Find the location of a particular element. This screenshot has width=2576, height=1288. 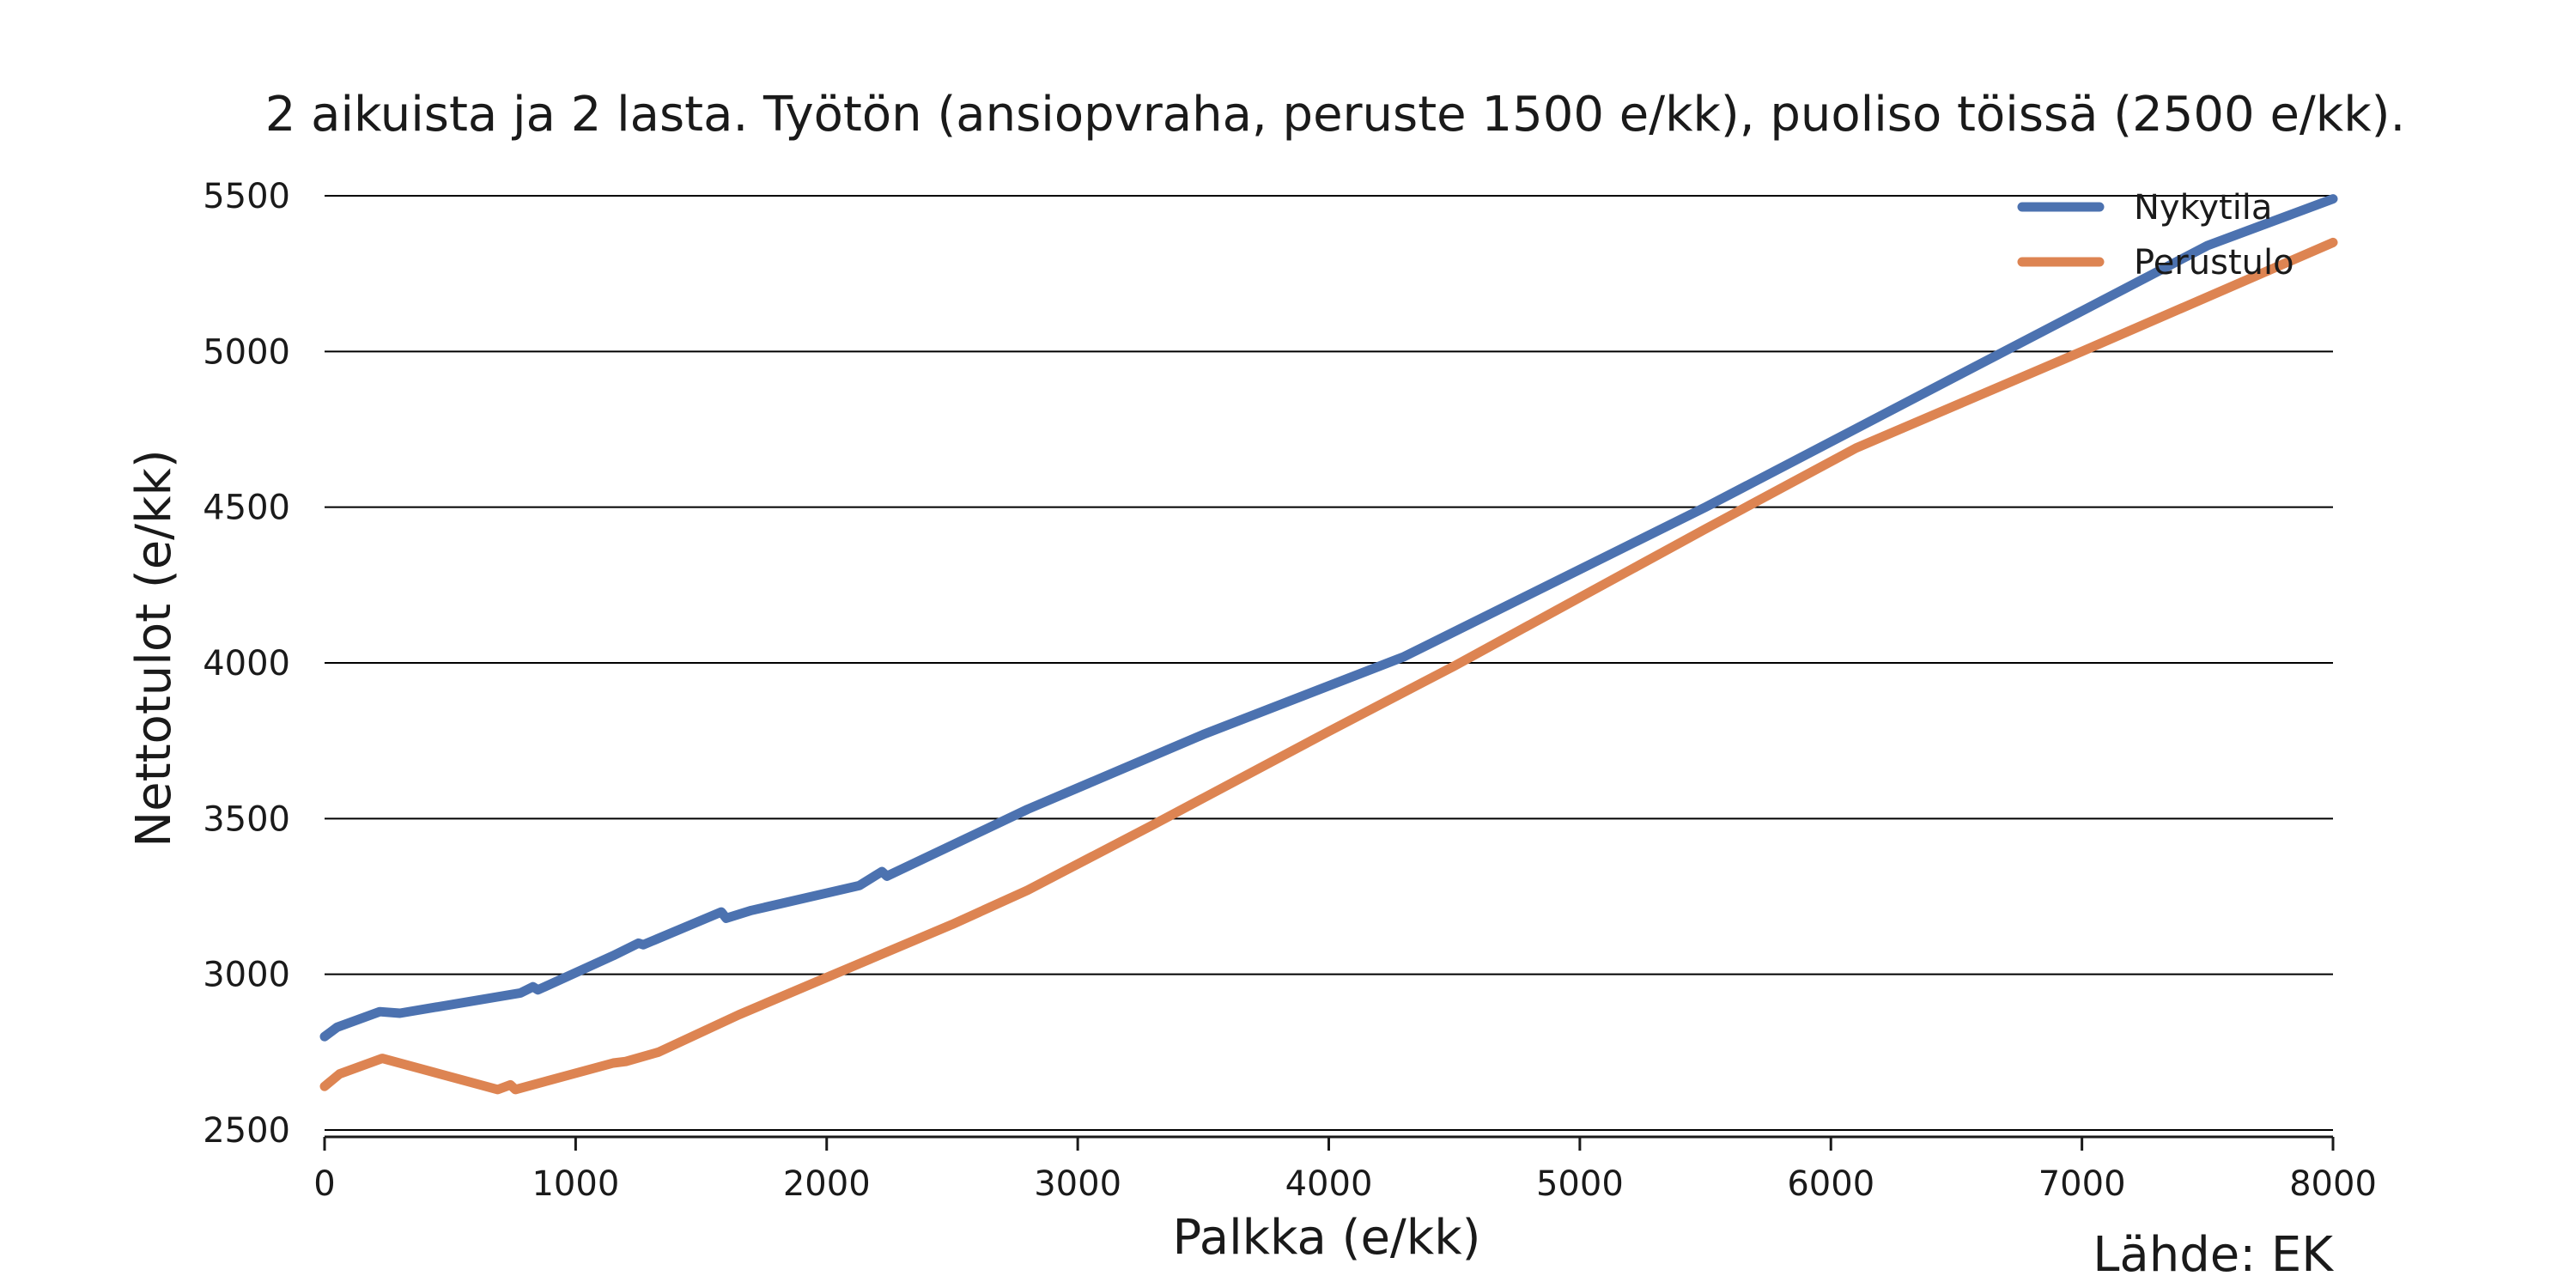

x-axis-label: Palkka (e/kk) is located at coordinates (1327, 1238).